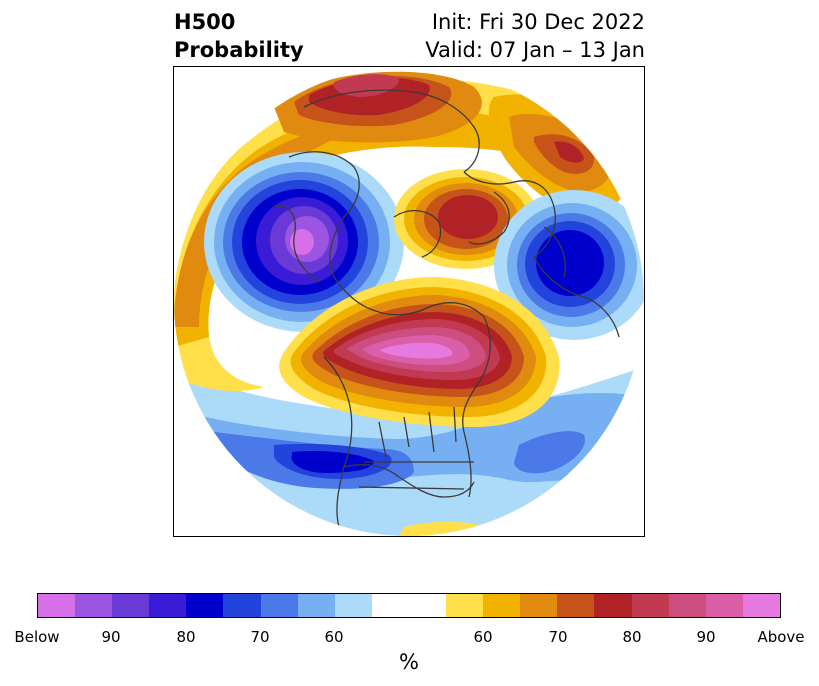 The height and width of the screenshot is (686, 819). What do you see at coordinates (569, 265) in the screenshot?
I see `east-asia-below-blob` at bounding box center [569, 265].